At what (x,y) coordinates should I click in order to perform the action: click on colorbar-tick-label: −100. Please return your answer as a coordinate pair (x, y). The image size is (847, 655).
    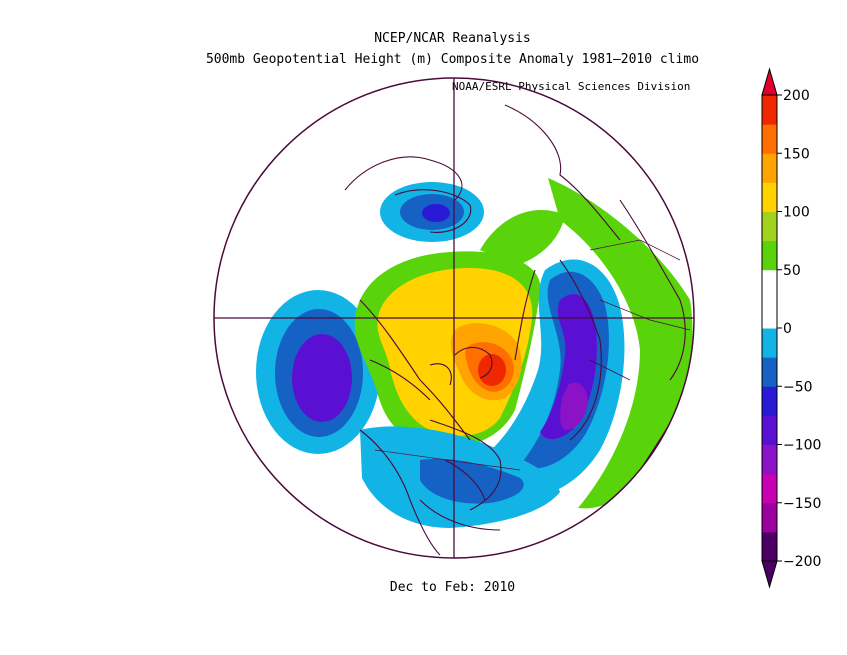
    Looking at the image, I should click on (802, 446).